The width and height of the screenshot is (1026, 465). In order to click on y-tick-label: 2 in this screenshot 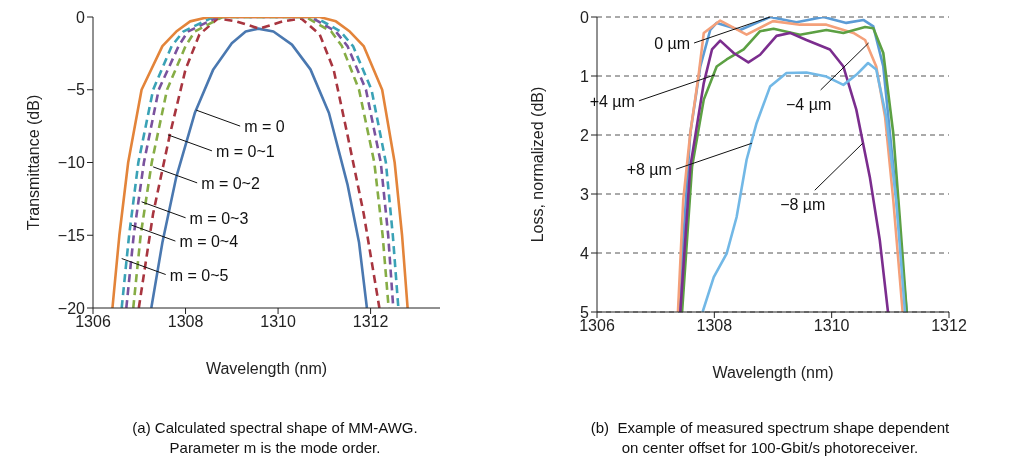, I will do `click(585, 135)`.